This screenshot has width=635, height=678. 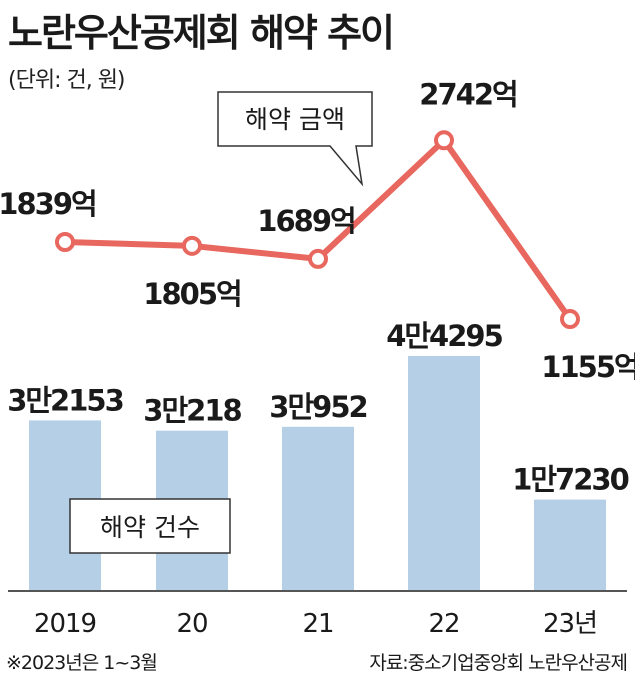 What do you see at coordinates (498, 663) in the screenshot?
I see `source-note: 자료:중소기업중앙회 노란우산공제` at bounding box center [498, 663].